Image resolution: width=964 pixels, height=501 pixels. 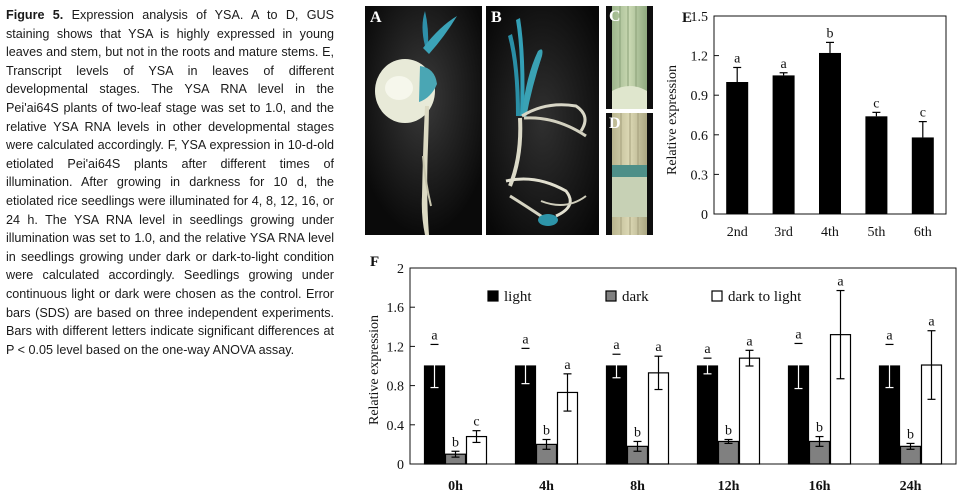 I want to click on chart-e-y-tick-label: 0, so click(x=704, y=215).